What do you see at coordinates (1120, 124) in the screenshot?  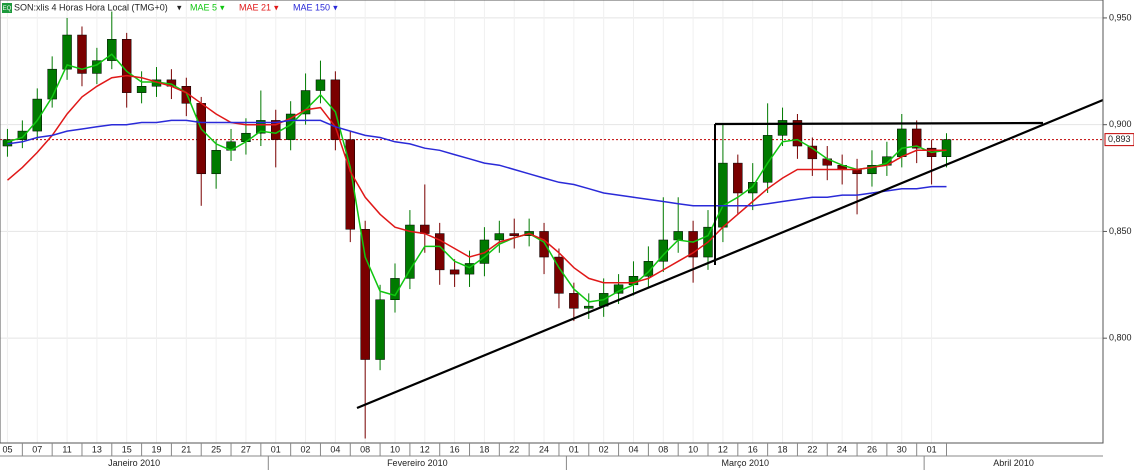 I see `y-tick-label: 0,900` at bounding box center [1120, 124].